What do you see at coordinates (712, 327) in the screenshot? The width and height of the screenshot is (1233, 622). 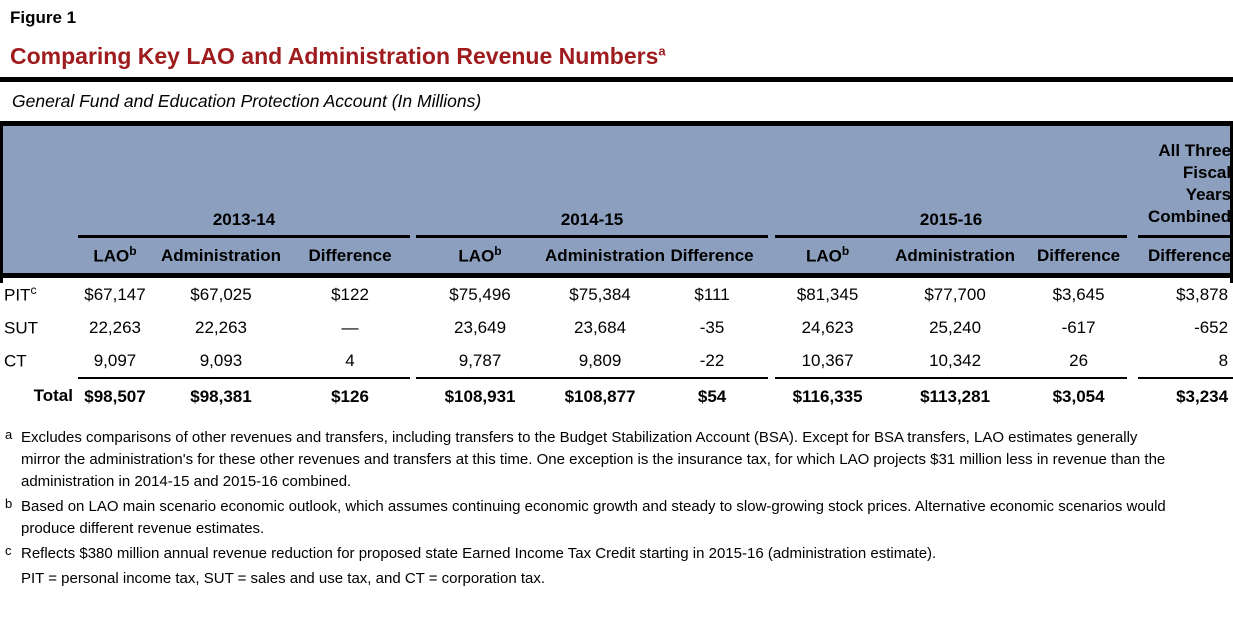 I see `data-cell: -35` at bounding box center [712, 327].